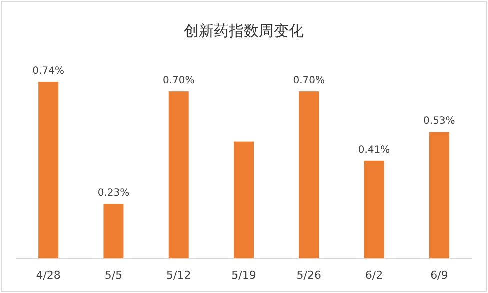 The height and width of the screenshot is (293, 488). What do you see at coordinates (113, 275) in the screenshot?
I see `x-tick-label: 5/5` at bounding box center [113, 275].